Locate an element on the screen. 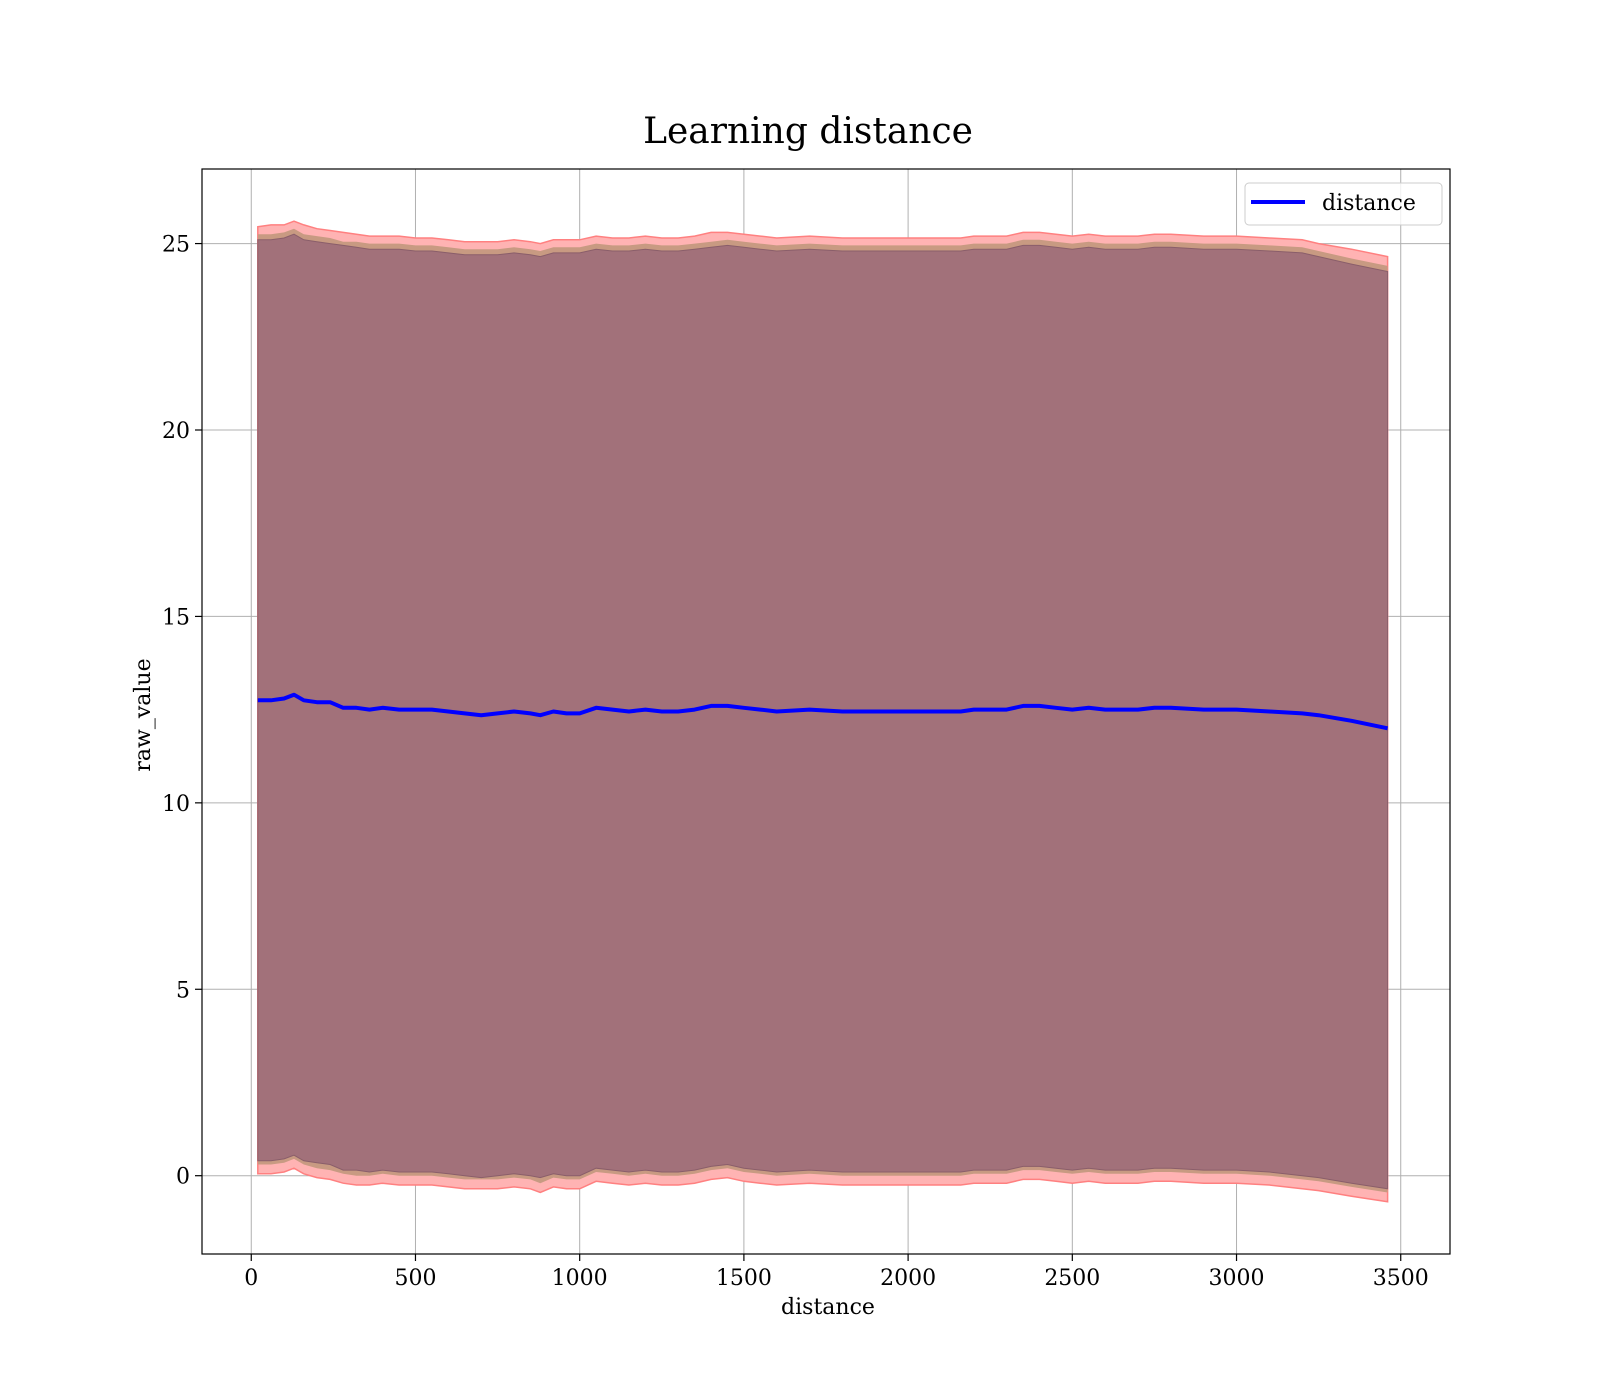  x-tick-label: 3500 is located at coordinates (1401, 1278).